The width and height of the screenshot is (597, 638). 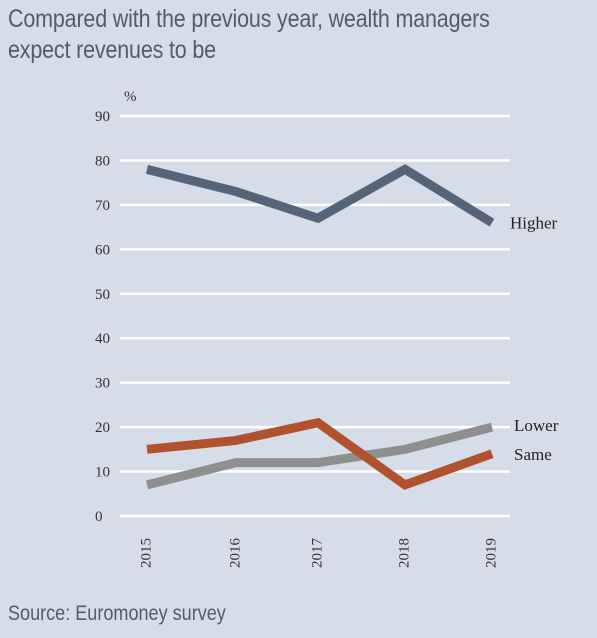 I want to click on y-tick-90: 90, so click(x=102, y=117).